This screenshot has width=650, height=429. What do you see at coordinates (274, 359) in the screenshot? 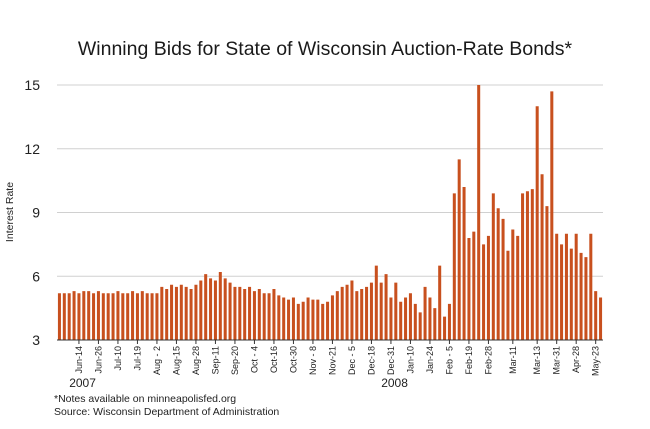
I see `x-tick-label: Oct-16` at bounding box center [274, 359].